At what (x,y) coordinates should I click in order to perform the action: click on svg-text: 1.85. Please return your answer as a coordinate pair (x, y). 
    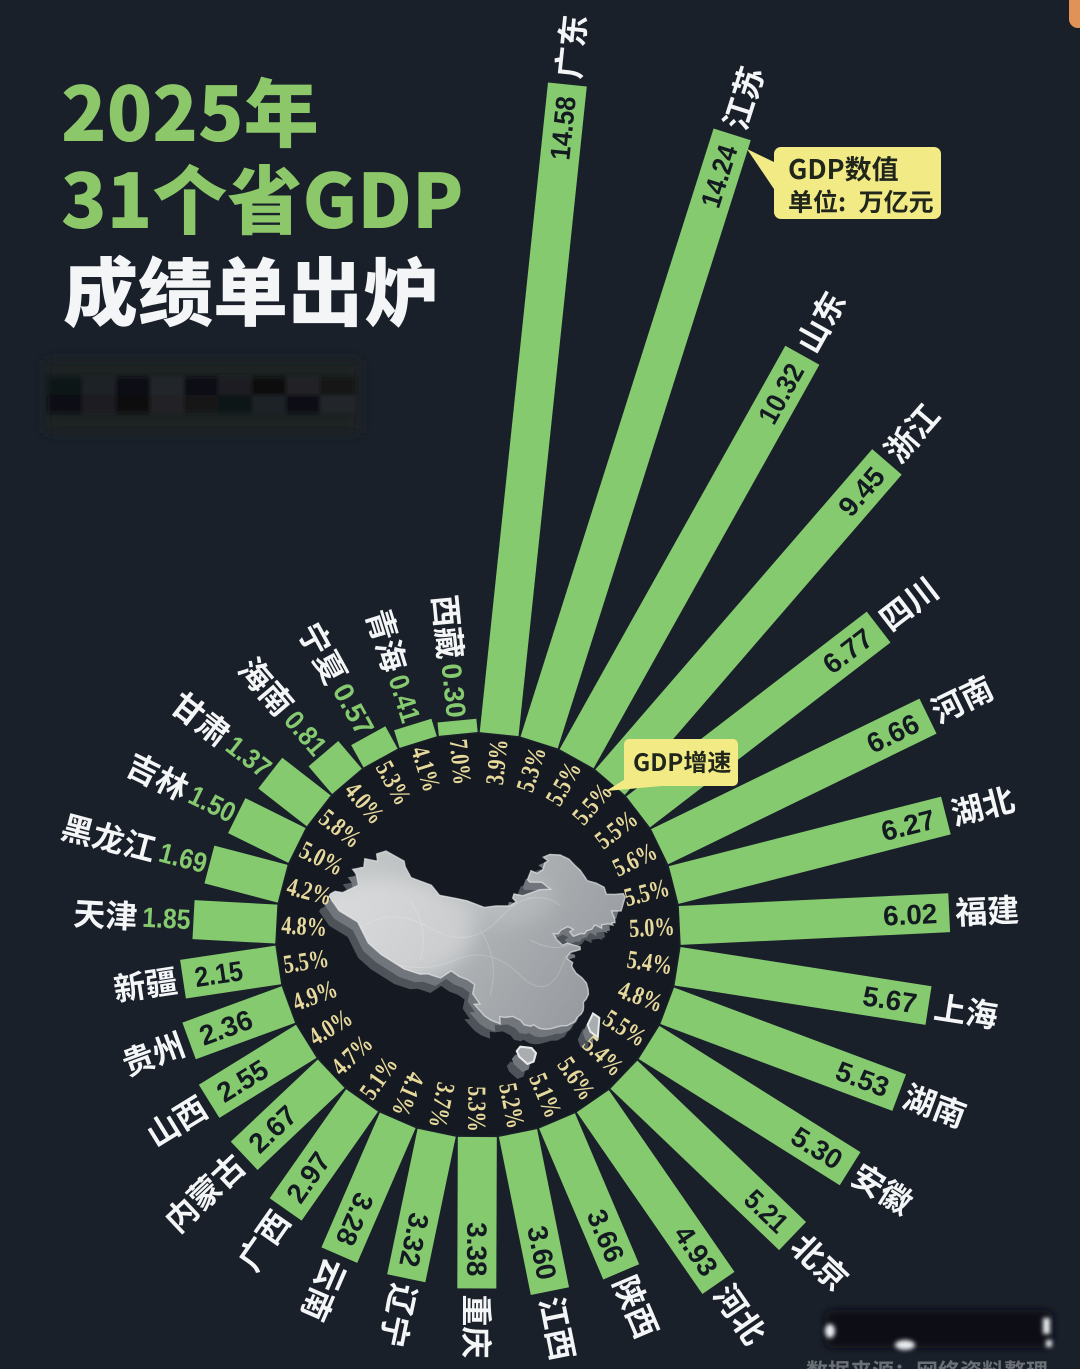
    Looking at the image, I should click on (167, 919).